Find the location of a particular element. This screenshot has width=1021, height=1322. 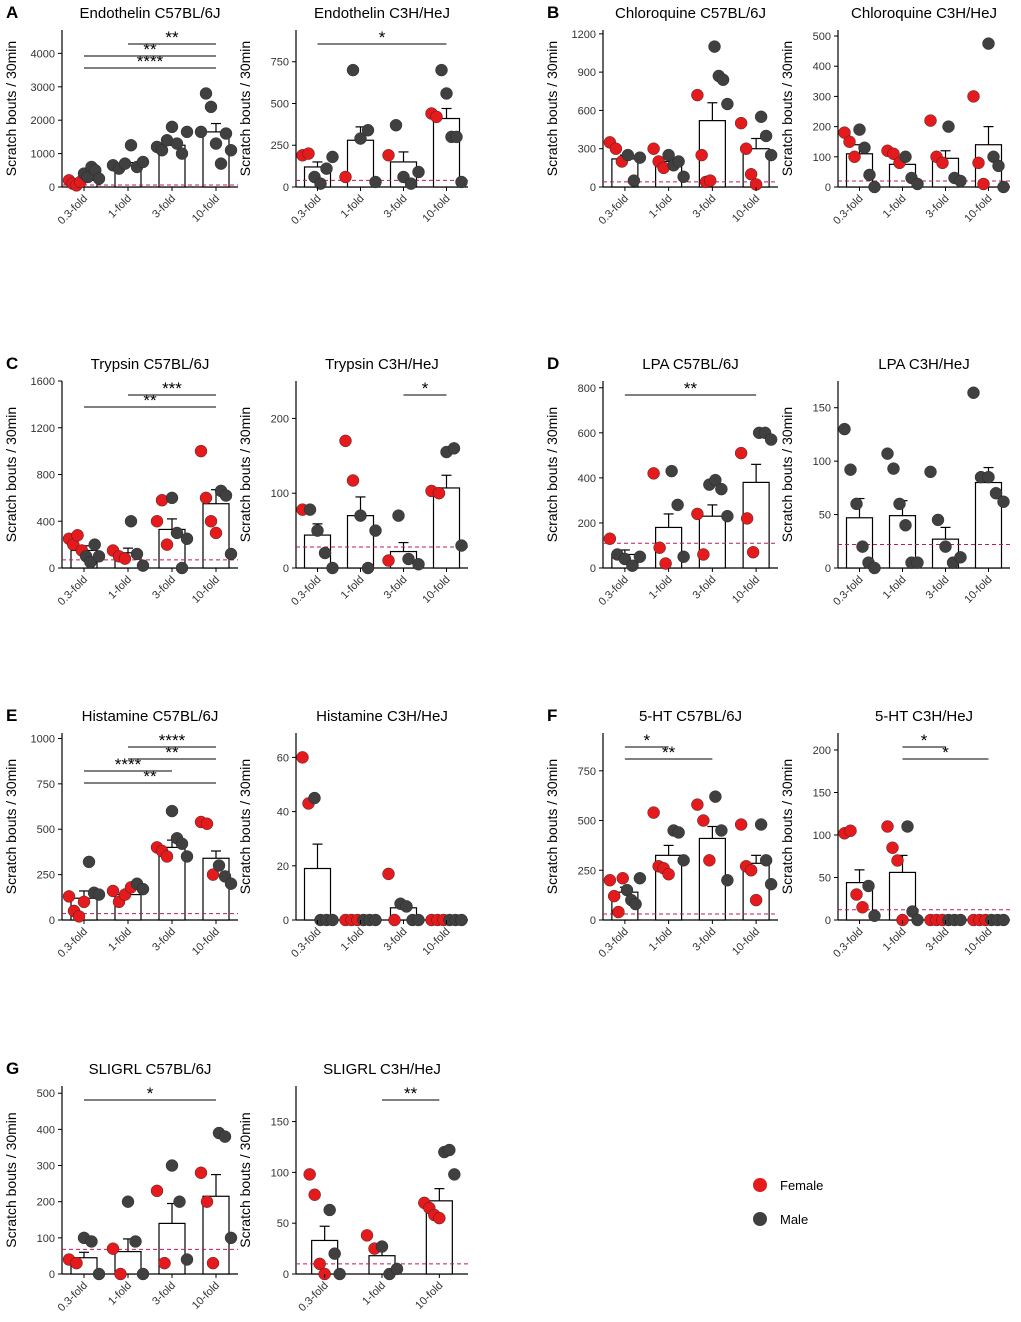

y-tick-label: 750 is located at coordinates (46, 785).